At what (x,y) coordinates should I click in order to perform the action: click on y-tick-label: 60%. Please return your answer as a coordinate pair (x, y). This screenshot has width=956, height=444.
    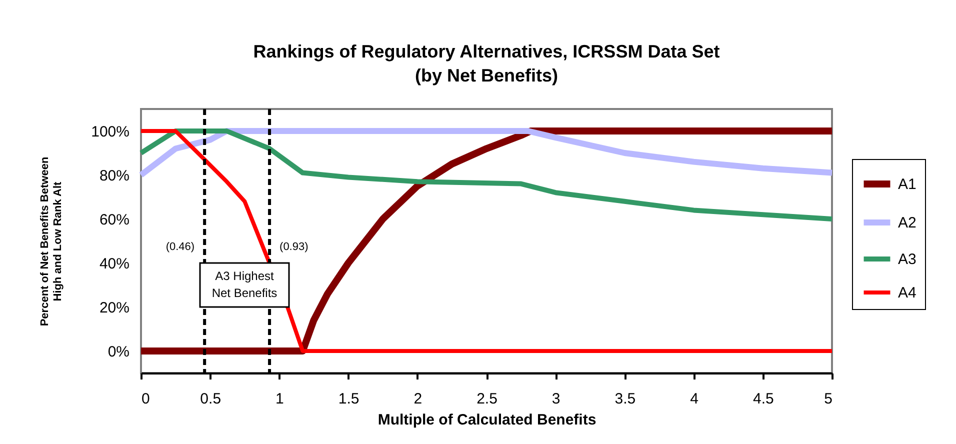
    Looking at the image, I should click on (114, 220).